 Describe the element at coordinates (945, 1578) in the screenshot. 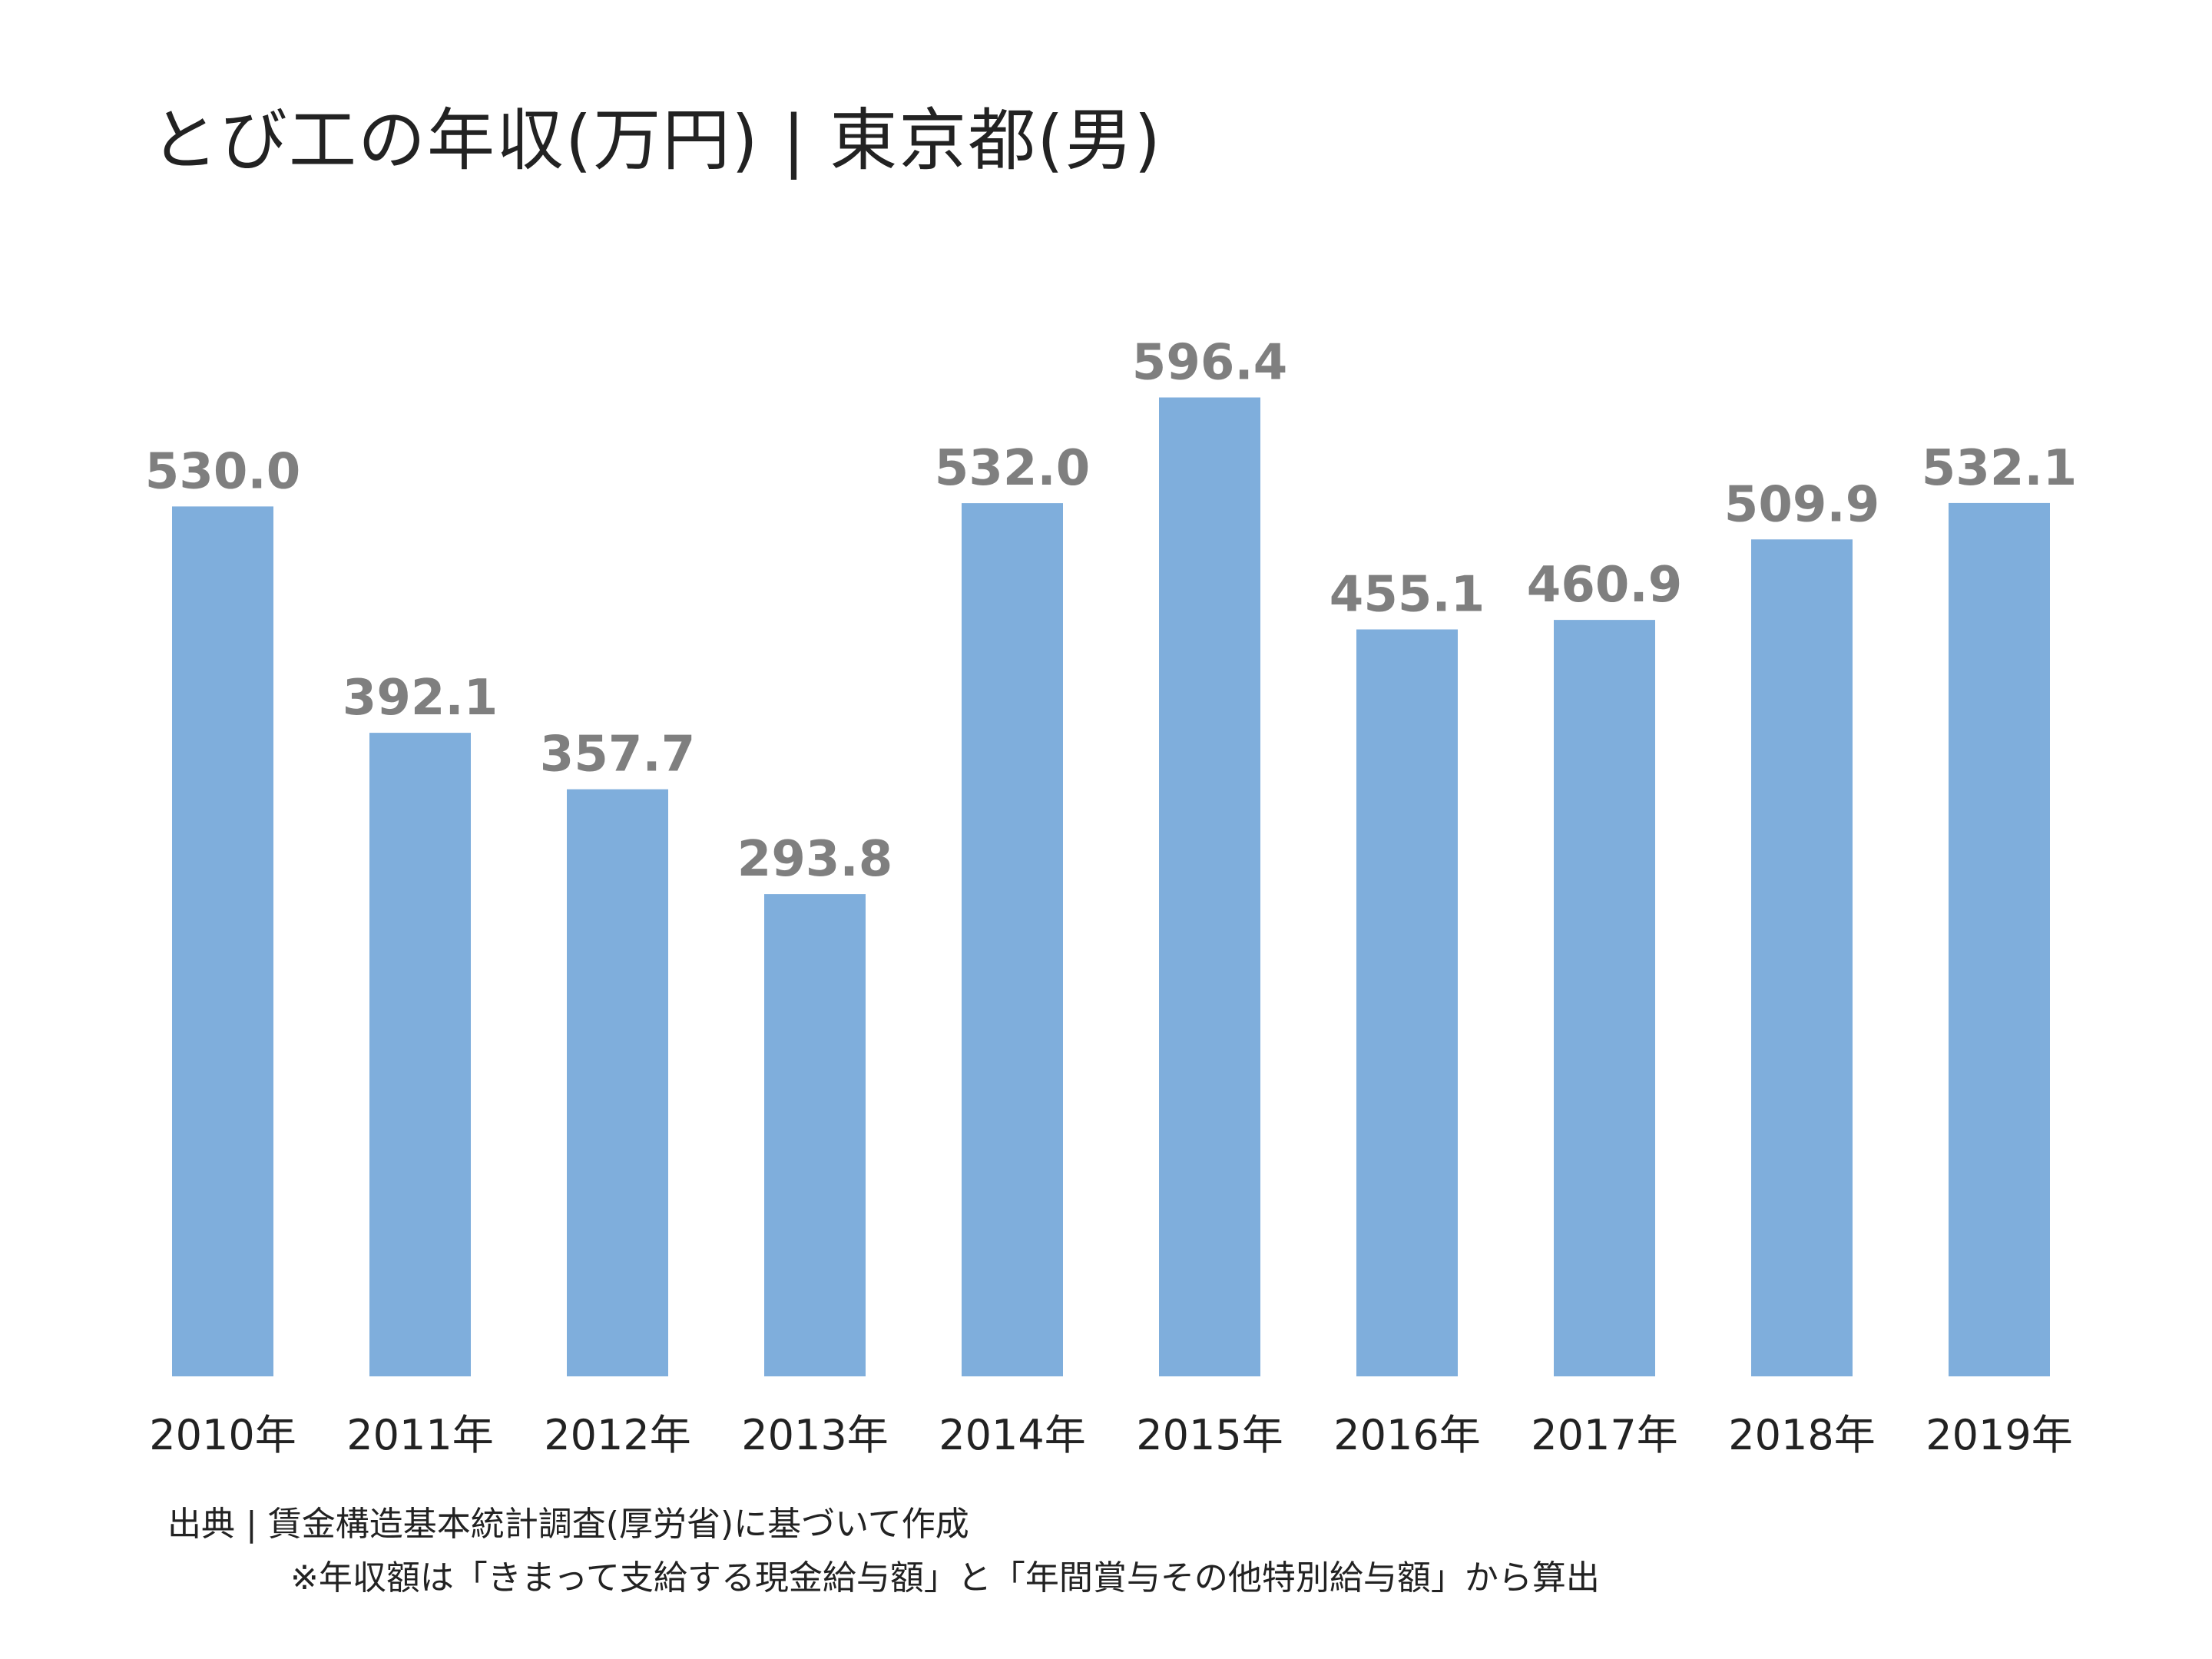

I see `calculation-note: ※年収額は「きまって支給する現金給与額」と「年間賞与その他特別給与額」から算出` at that location.